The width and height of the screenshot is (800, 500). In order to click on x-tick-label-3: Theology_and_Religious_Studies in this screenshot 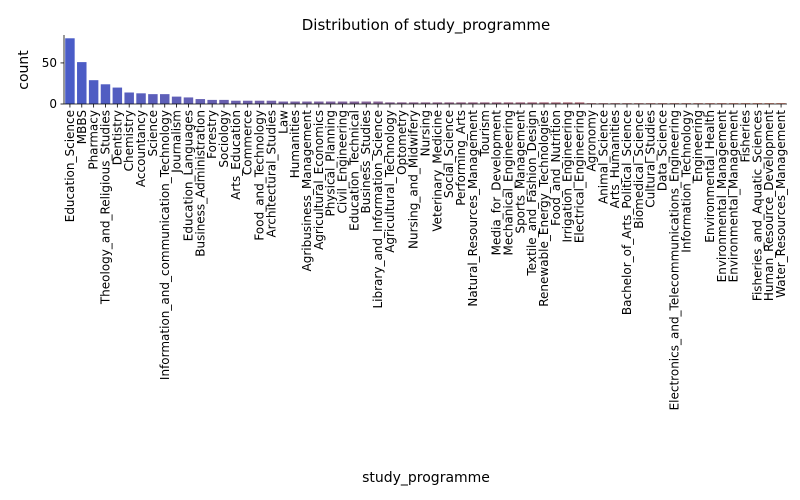, I will do `click(105, 207)`.